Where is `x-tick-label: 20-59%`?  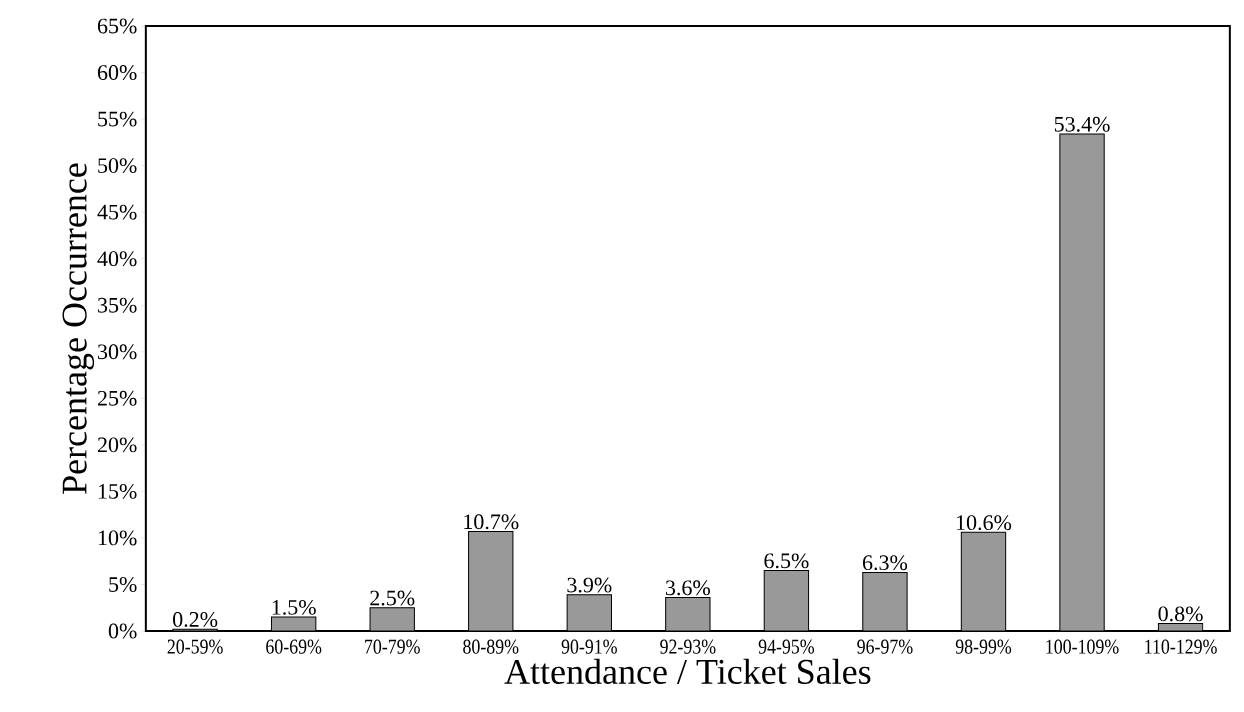 x-tick-label: 20-59% is located at coordinates (195, 646).